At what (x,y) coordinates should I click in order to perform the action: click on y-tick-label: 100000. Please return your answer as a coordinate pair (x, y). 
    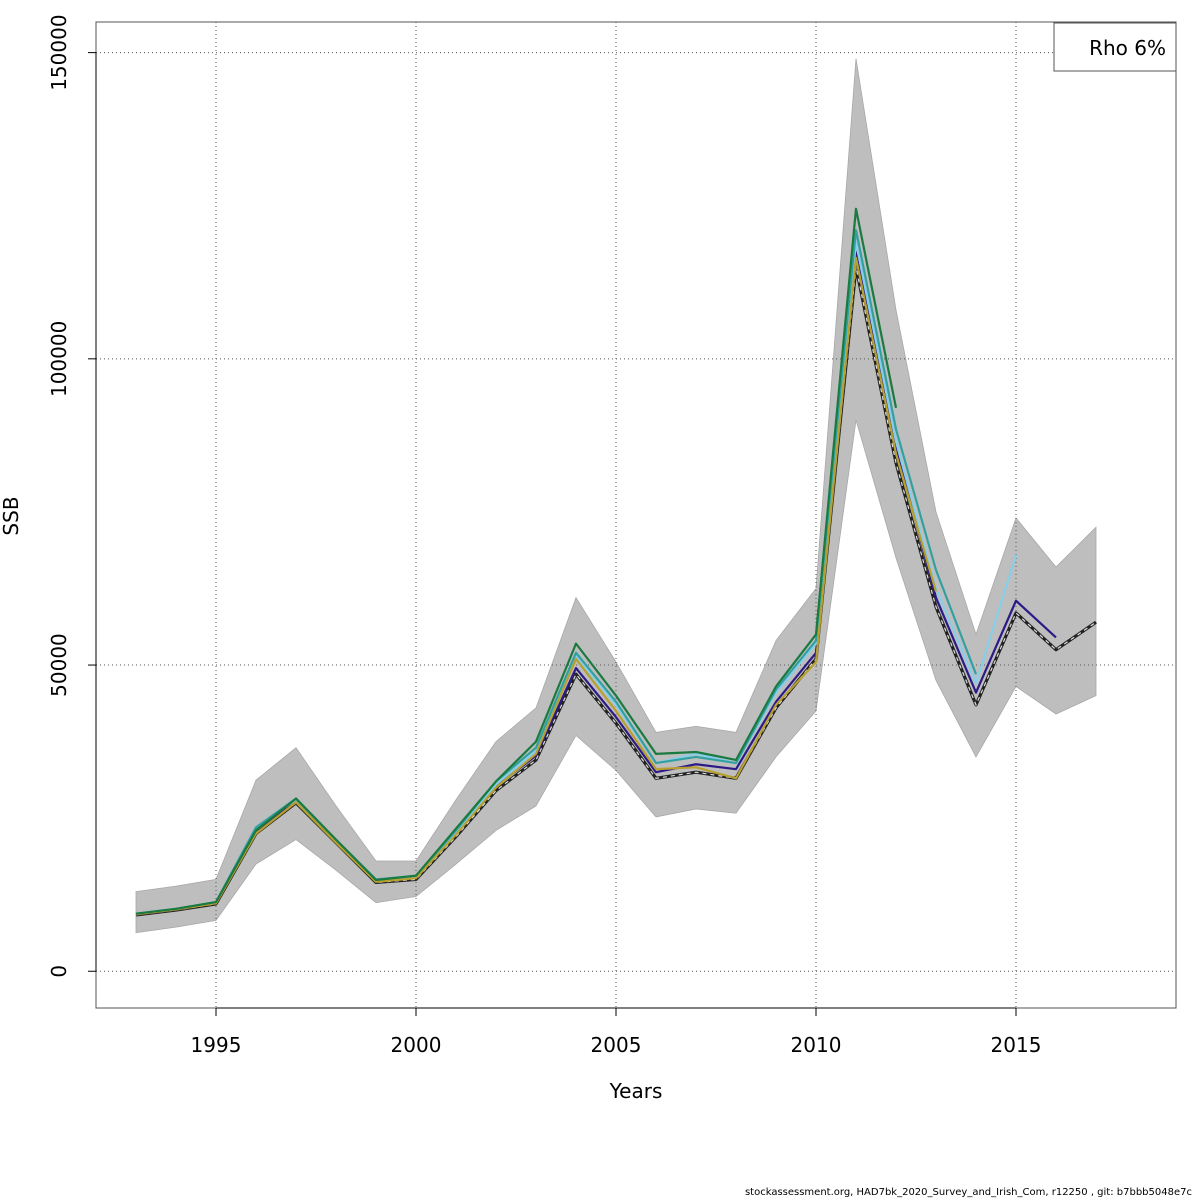
    Looking at the image, I should click on (59, 359).